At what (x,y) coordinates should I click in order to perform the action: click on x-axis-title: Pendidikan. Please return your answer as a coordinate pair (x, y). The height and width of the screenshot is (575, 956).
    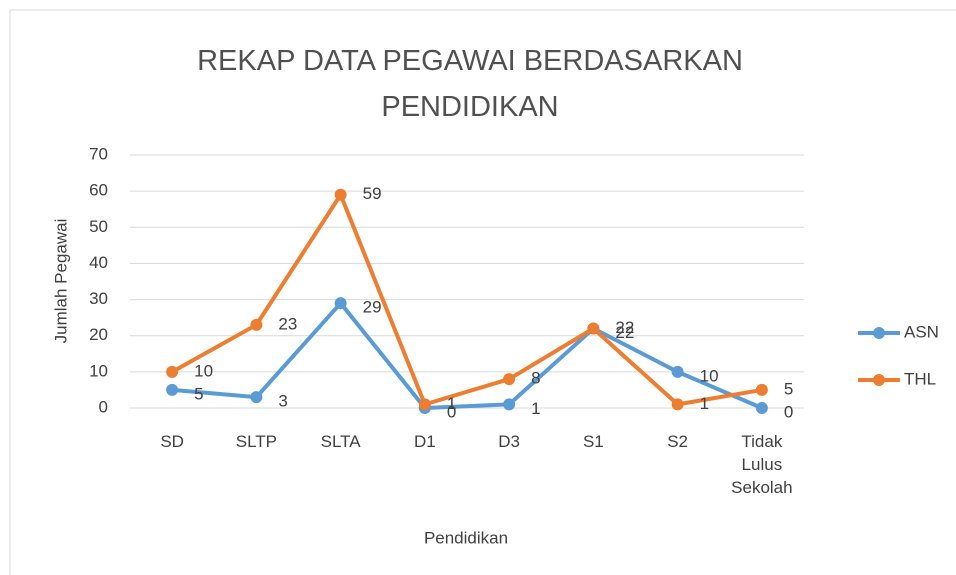
    Looking at the image, I should click on (466, 537).